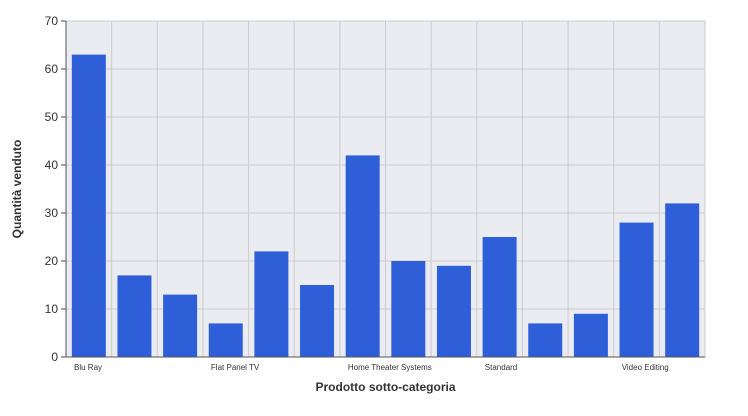 Image resolution: width=748 pixels, height=416 pixels. I want to click on y-tick-label: 10, so click(52, 309).